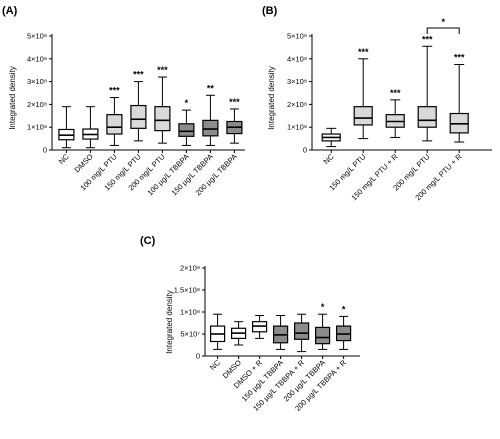 This screenshot has height=439, width=500. I want to click on y-tick-label: 1.5×10⁸, so click(187, 290).